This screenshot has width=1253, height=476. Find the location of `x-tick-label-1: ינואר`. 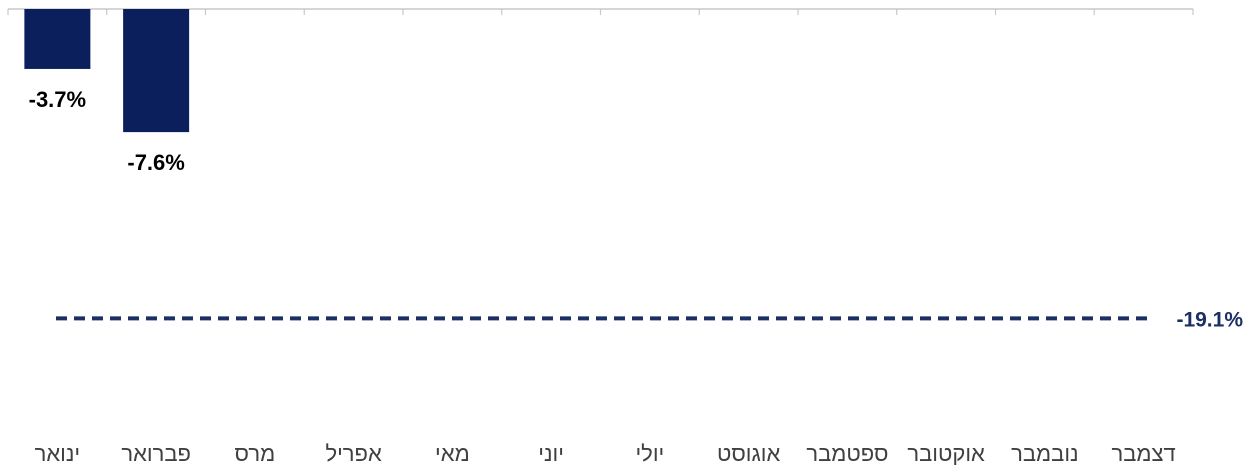

x-tick-label-1: ינואר is located at coordinates (58, 453).